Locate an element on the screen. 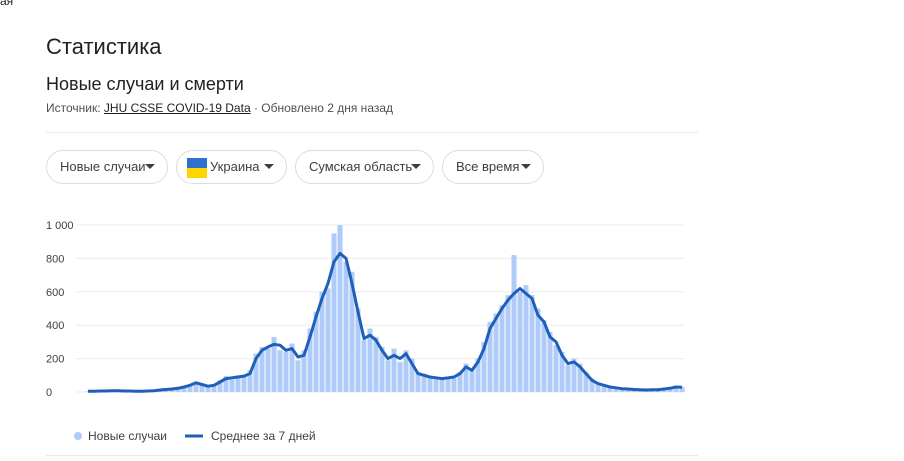 This screenshot has width=904, height=461. filter-chip: Украина is located at coordinates (231, 167).